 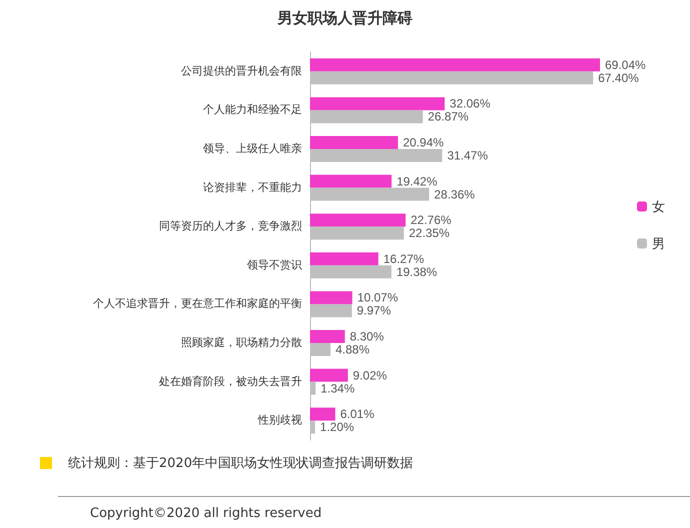 I want to click on data-label: 6.01%, so click(x=357, y=414).